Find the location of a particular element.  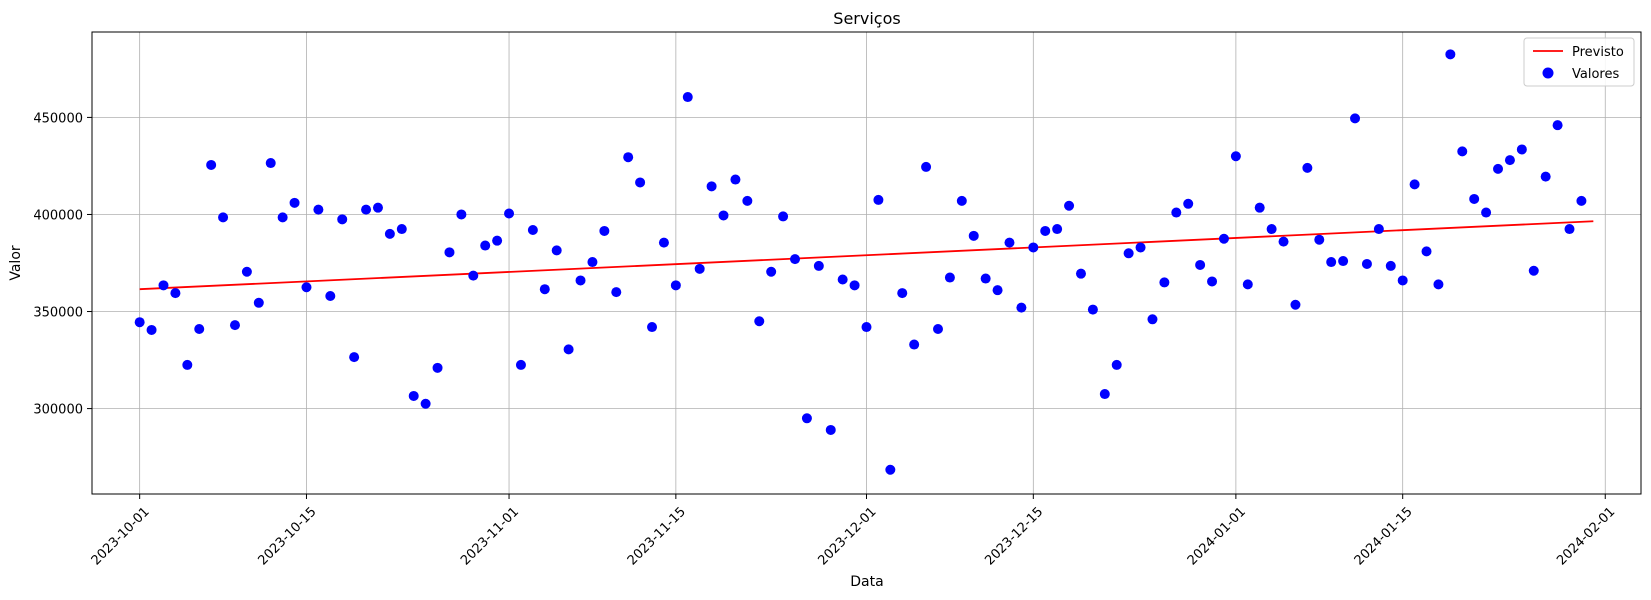

legend-label-previsto: Previsto is located at coordinates (1598, 52).